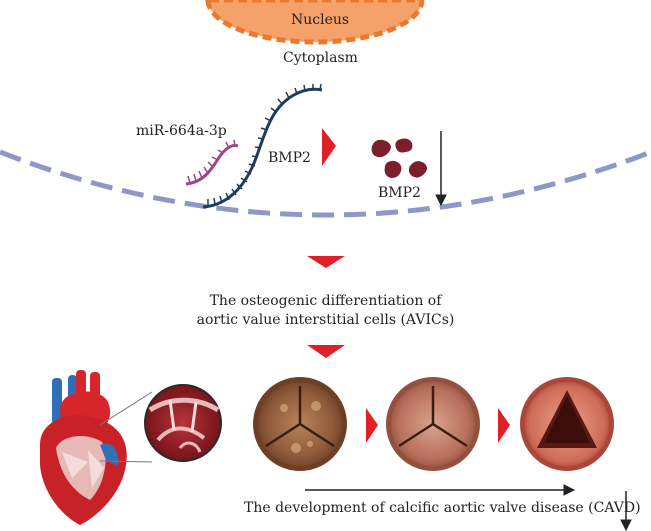  What do you see at coordinates (83, 447) in the screenshot?
I see `heart-illustration` at bounding box center [83, 447].